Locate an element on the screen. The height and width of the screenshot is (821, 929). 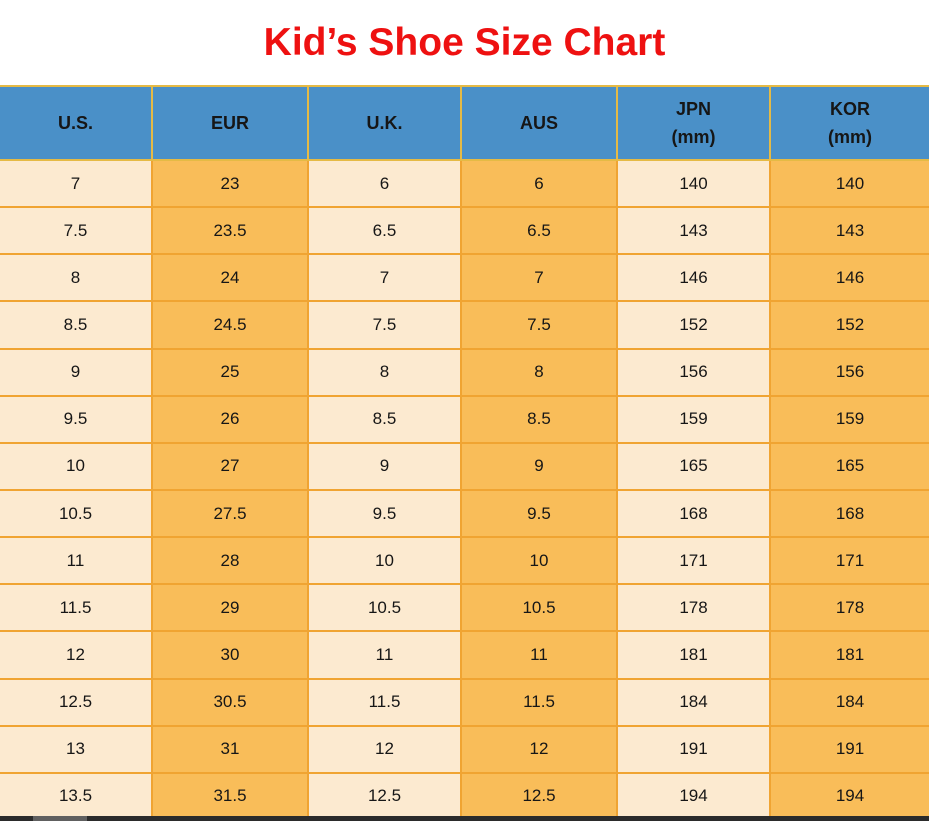
table-row: 8 24 7 7 146 146 is located at coordinates (464, 278).